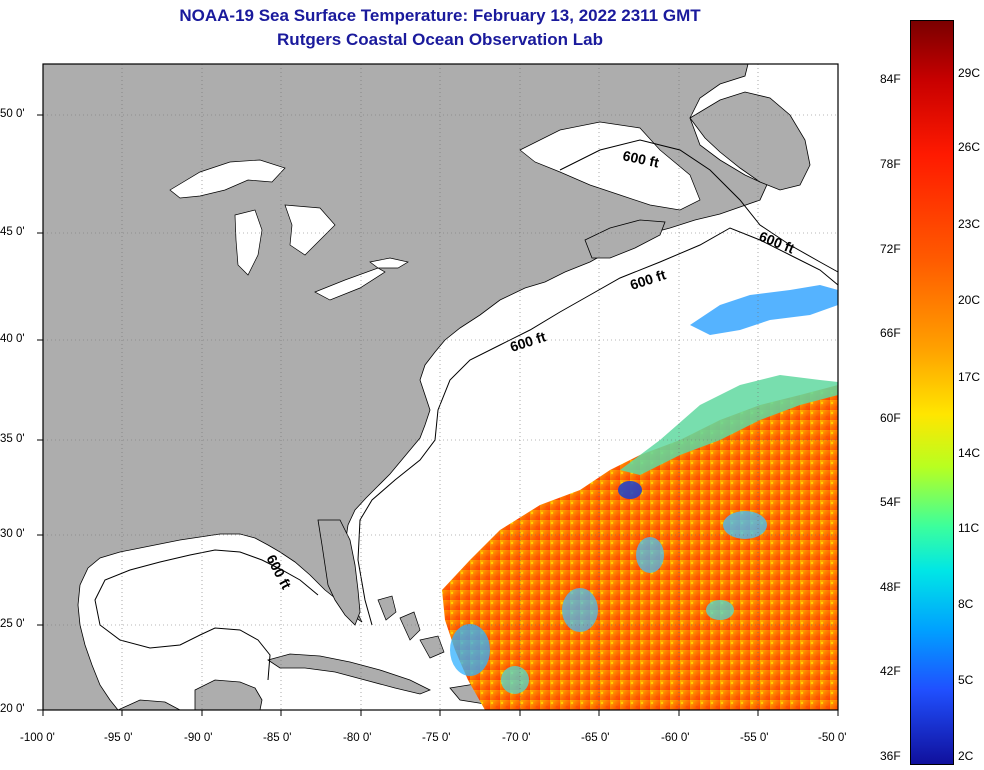  Describe the element at coordinates (754, 738) in the screenshot. I see `lon-tick-55: -55 0'` at that location.